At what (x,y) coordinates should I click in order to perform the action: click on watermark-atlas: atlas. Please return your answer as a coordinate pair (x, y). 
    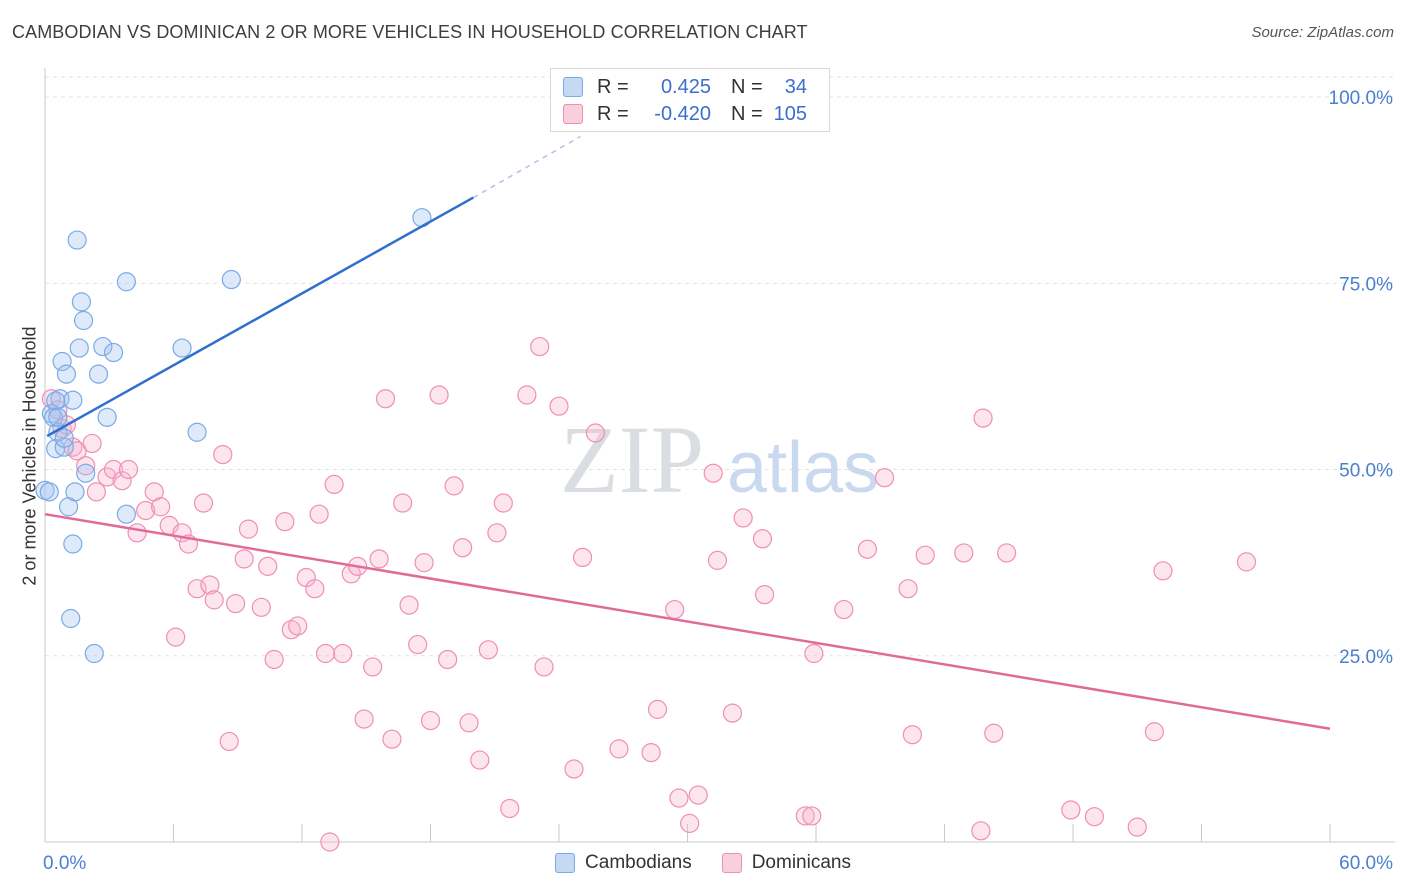
    Looking at the image, I should click on (803, 468).